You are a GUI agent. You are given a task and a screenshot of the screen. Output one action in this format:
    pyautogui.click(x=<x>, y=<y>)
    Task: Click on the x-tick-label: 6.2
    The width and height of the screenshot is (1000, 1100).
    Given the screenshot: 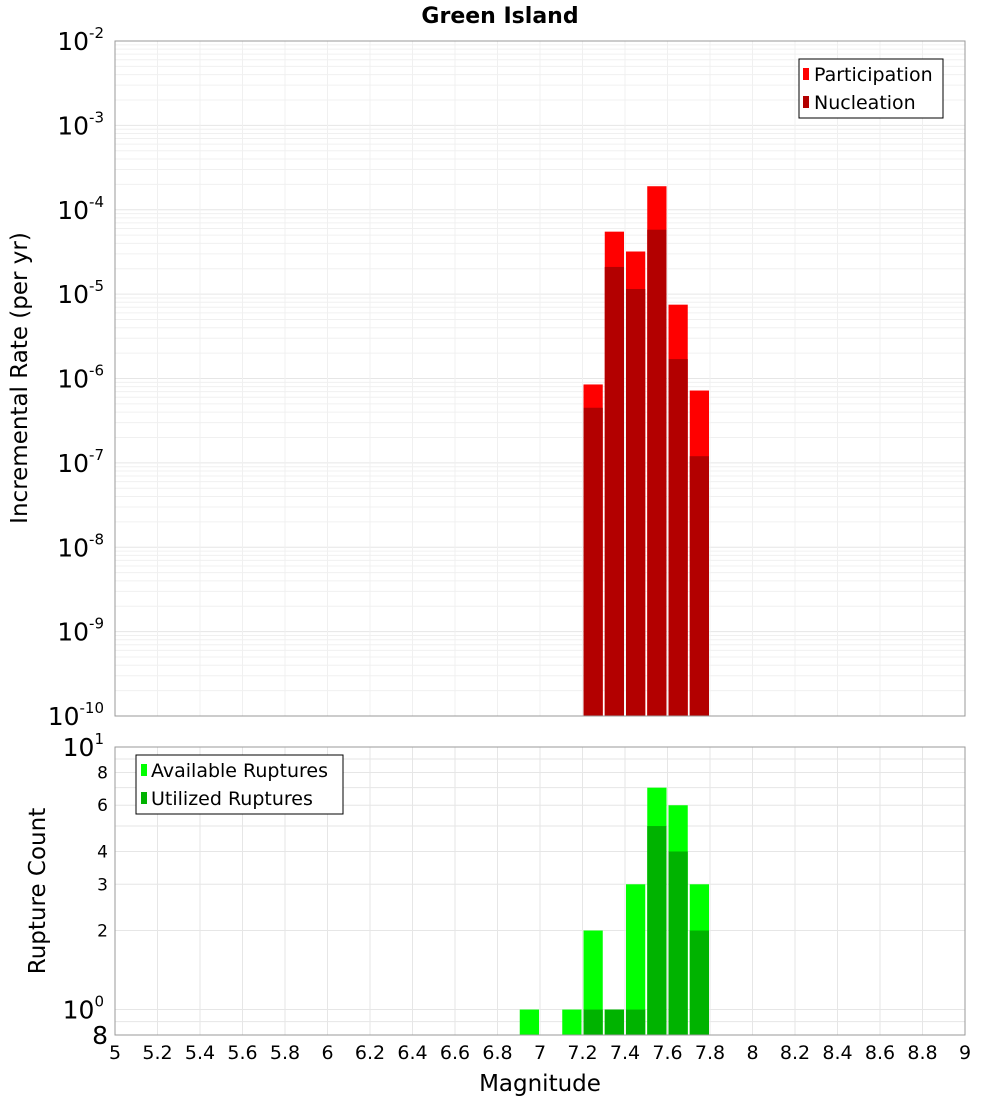 What is the action you would take?
    pyautogui.click(x=370, y=1053)
    